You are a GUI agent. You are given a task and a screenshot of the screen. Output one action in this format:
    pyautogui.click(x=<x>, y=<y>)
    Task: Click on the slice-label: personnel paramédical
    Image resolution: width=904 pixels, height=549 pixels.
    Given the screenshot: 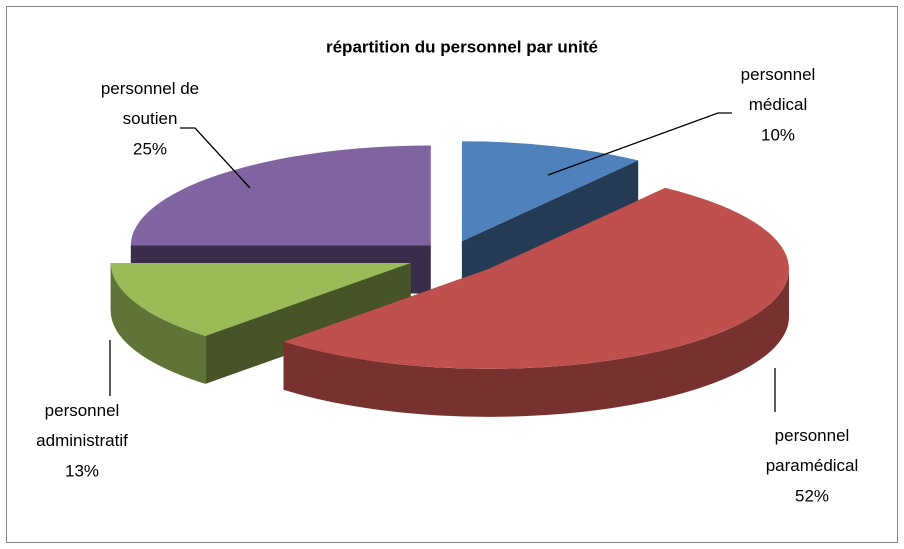 What is the action you would take?
    pyautogui.click(x=812, y=450)
    